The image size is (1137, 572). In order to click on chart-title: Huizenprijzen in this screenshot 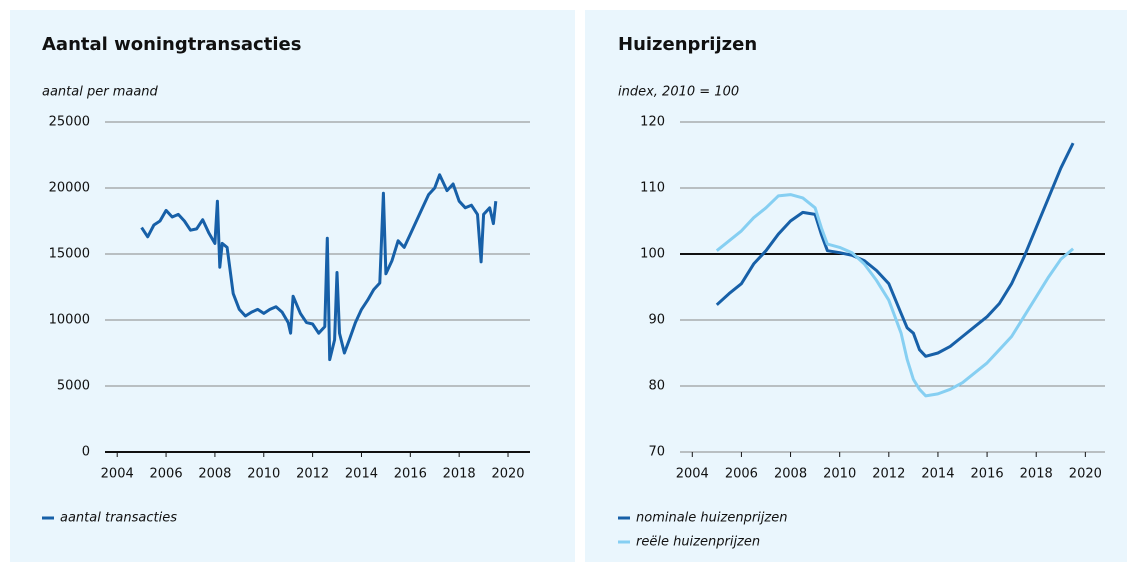, I will do `click(687, 44)`.